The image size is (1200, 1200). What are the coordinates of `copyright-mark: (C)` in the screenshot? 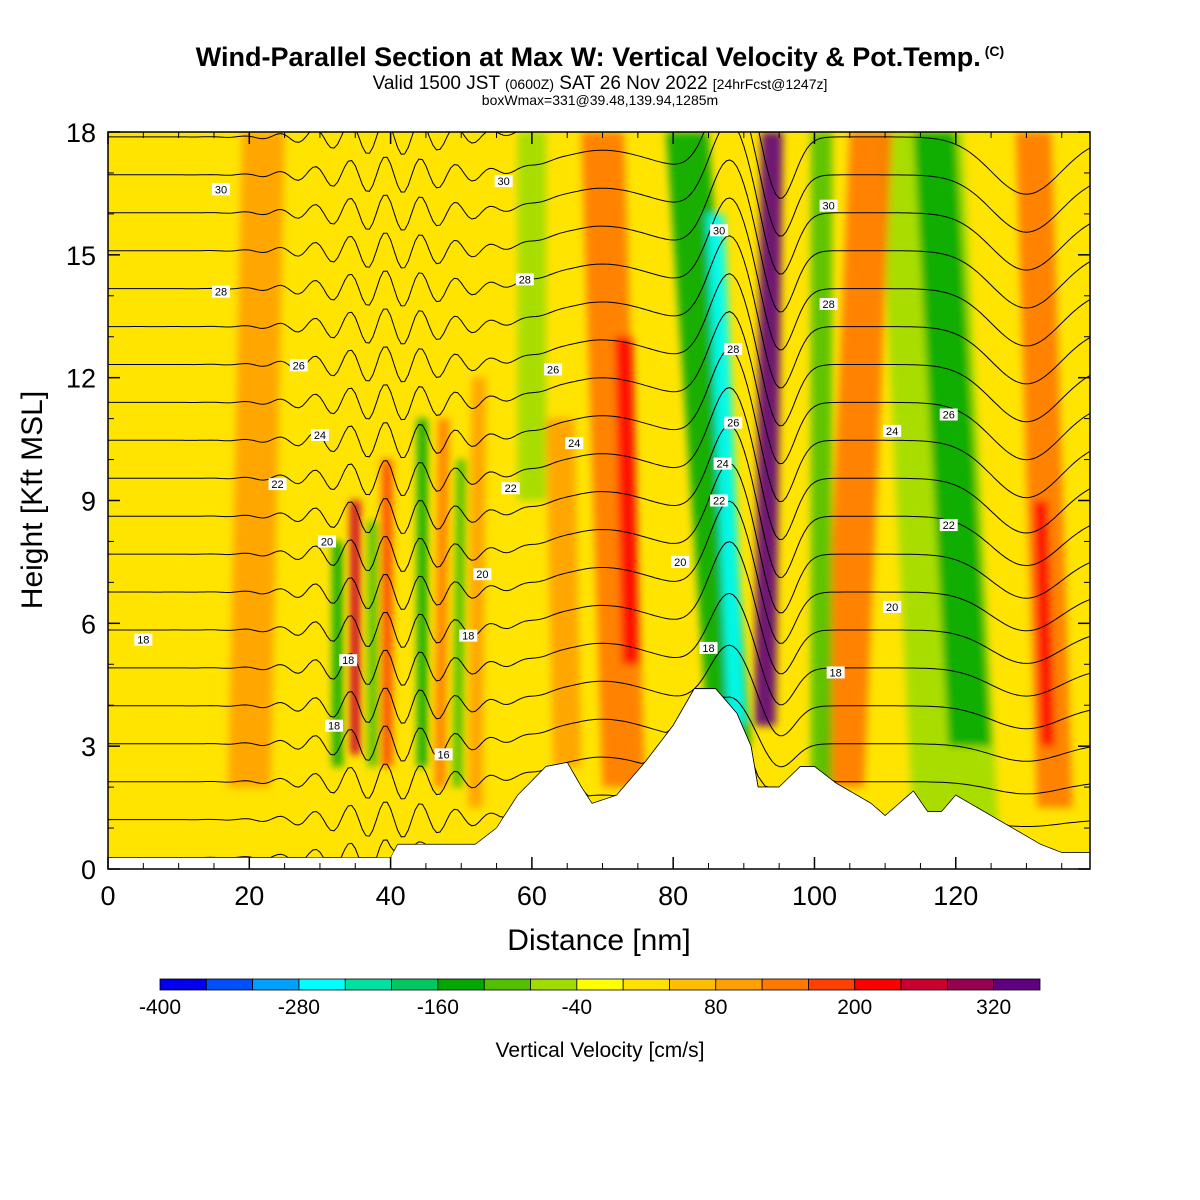 It's located at (994, 51).